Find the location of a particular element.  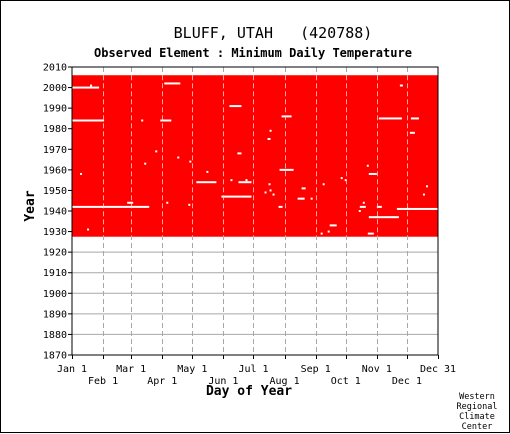

y-tick-label: 1910 is located at coordinates (55, 273).